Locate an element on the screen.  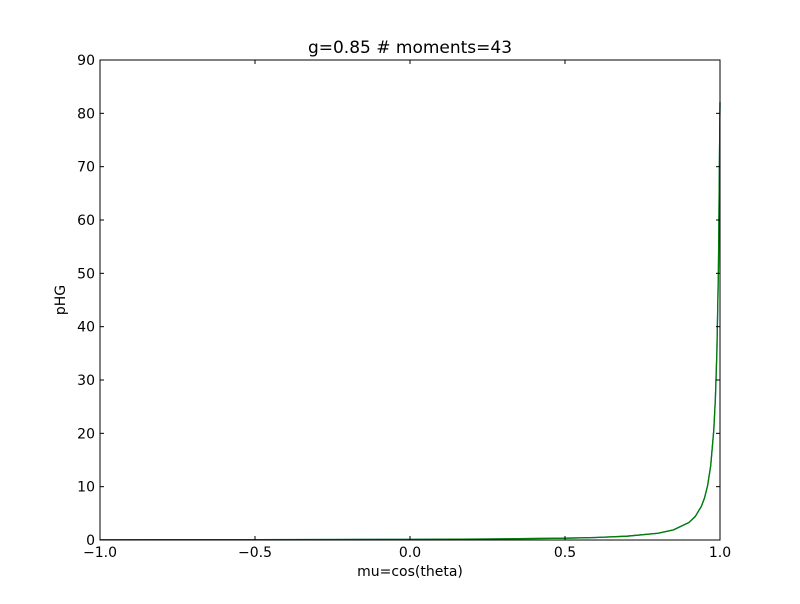
y-tick-label: 0 is located at coordinates (90, 541).